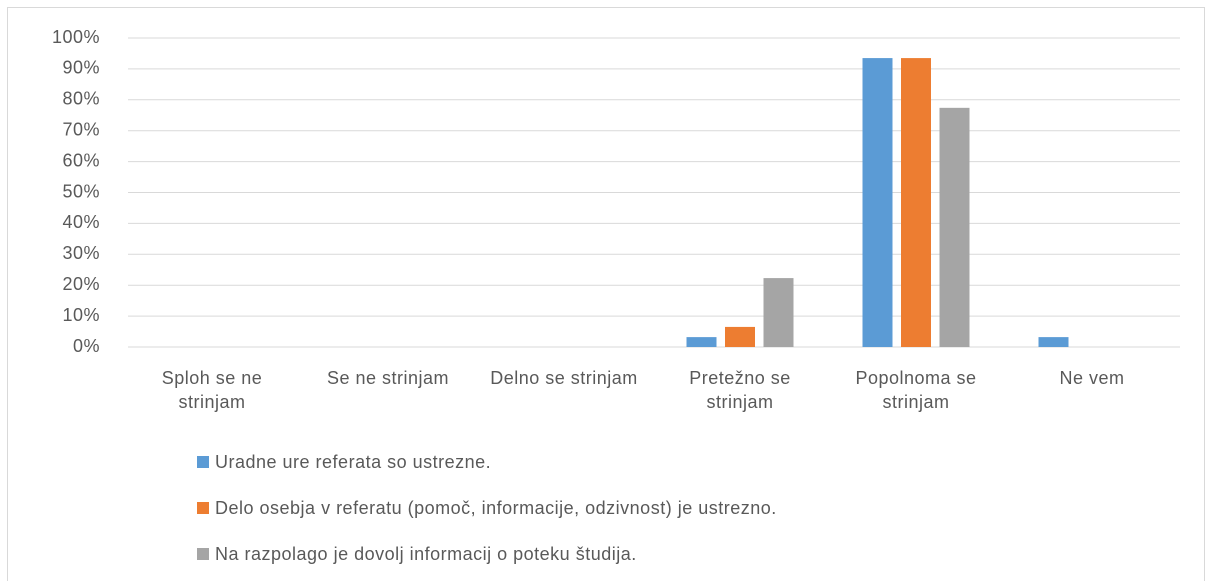  Describe the element at coordinates (76, 37) in the screenshot. I see `y-tick-label: 100%` at that location.